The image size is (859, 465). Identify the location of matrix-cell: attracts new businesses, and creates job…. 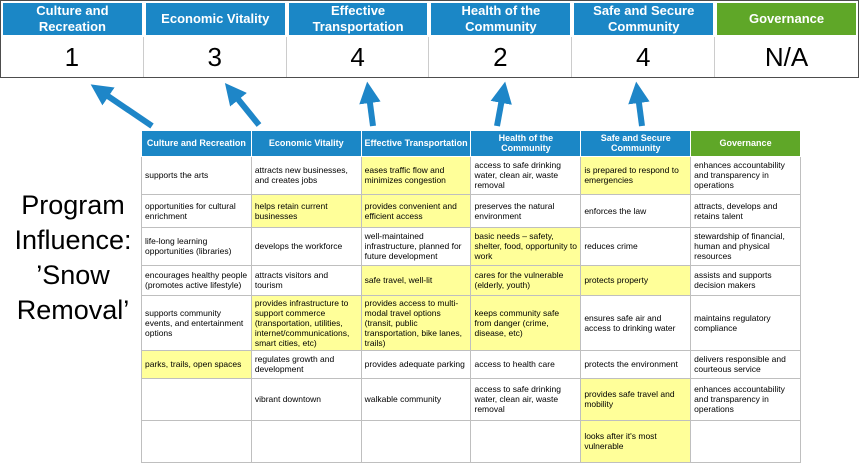
(306, 175).